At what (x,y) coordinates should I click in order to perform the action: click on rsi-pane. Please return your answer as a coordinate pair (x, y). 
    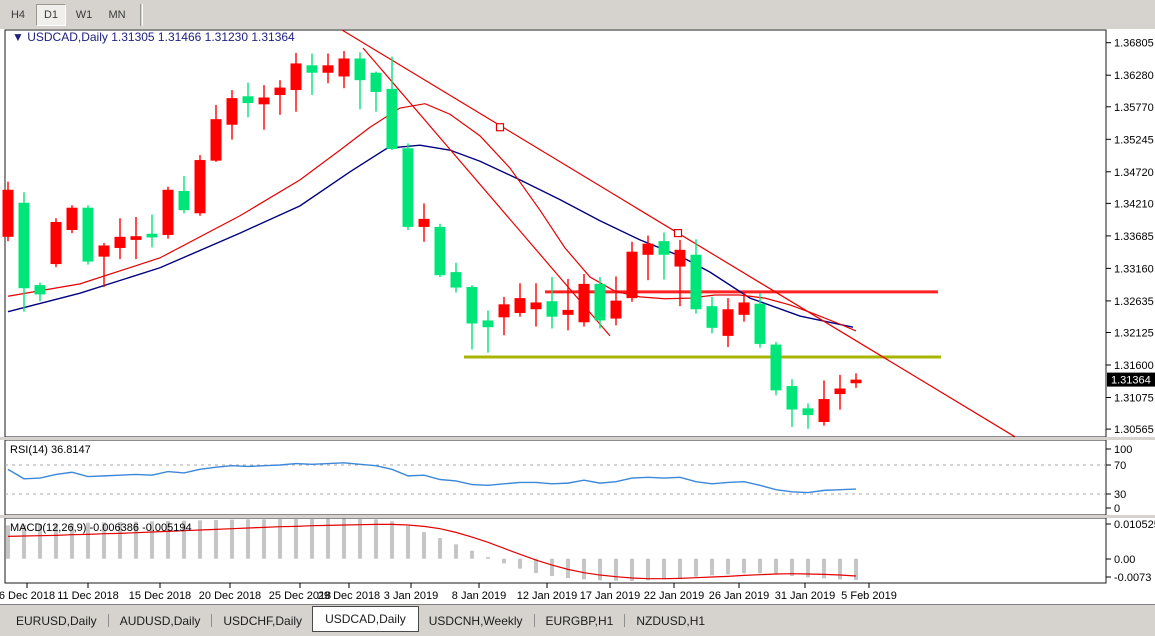
    Looking at the image, I should click on (555, 477).